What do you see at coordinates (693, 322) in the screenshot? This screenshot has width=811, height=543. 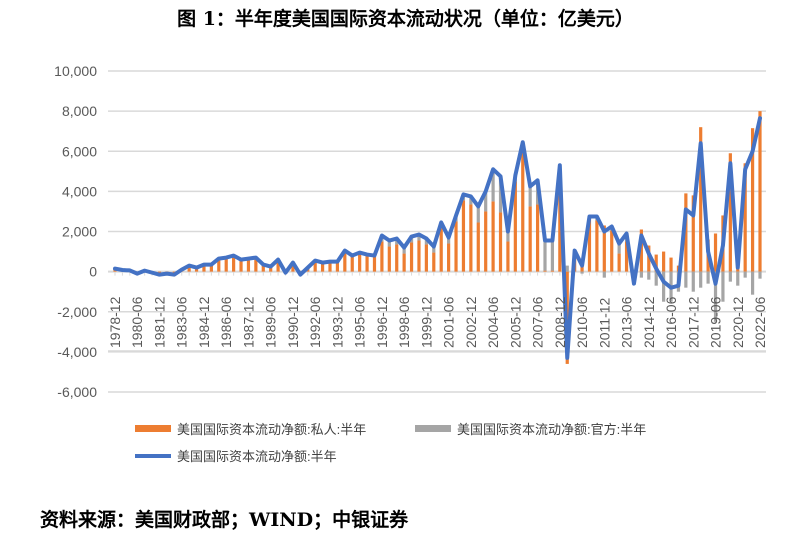 I see `x-tick-label: 2017-12` at bounding box center [693, 322].